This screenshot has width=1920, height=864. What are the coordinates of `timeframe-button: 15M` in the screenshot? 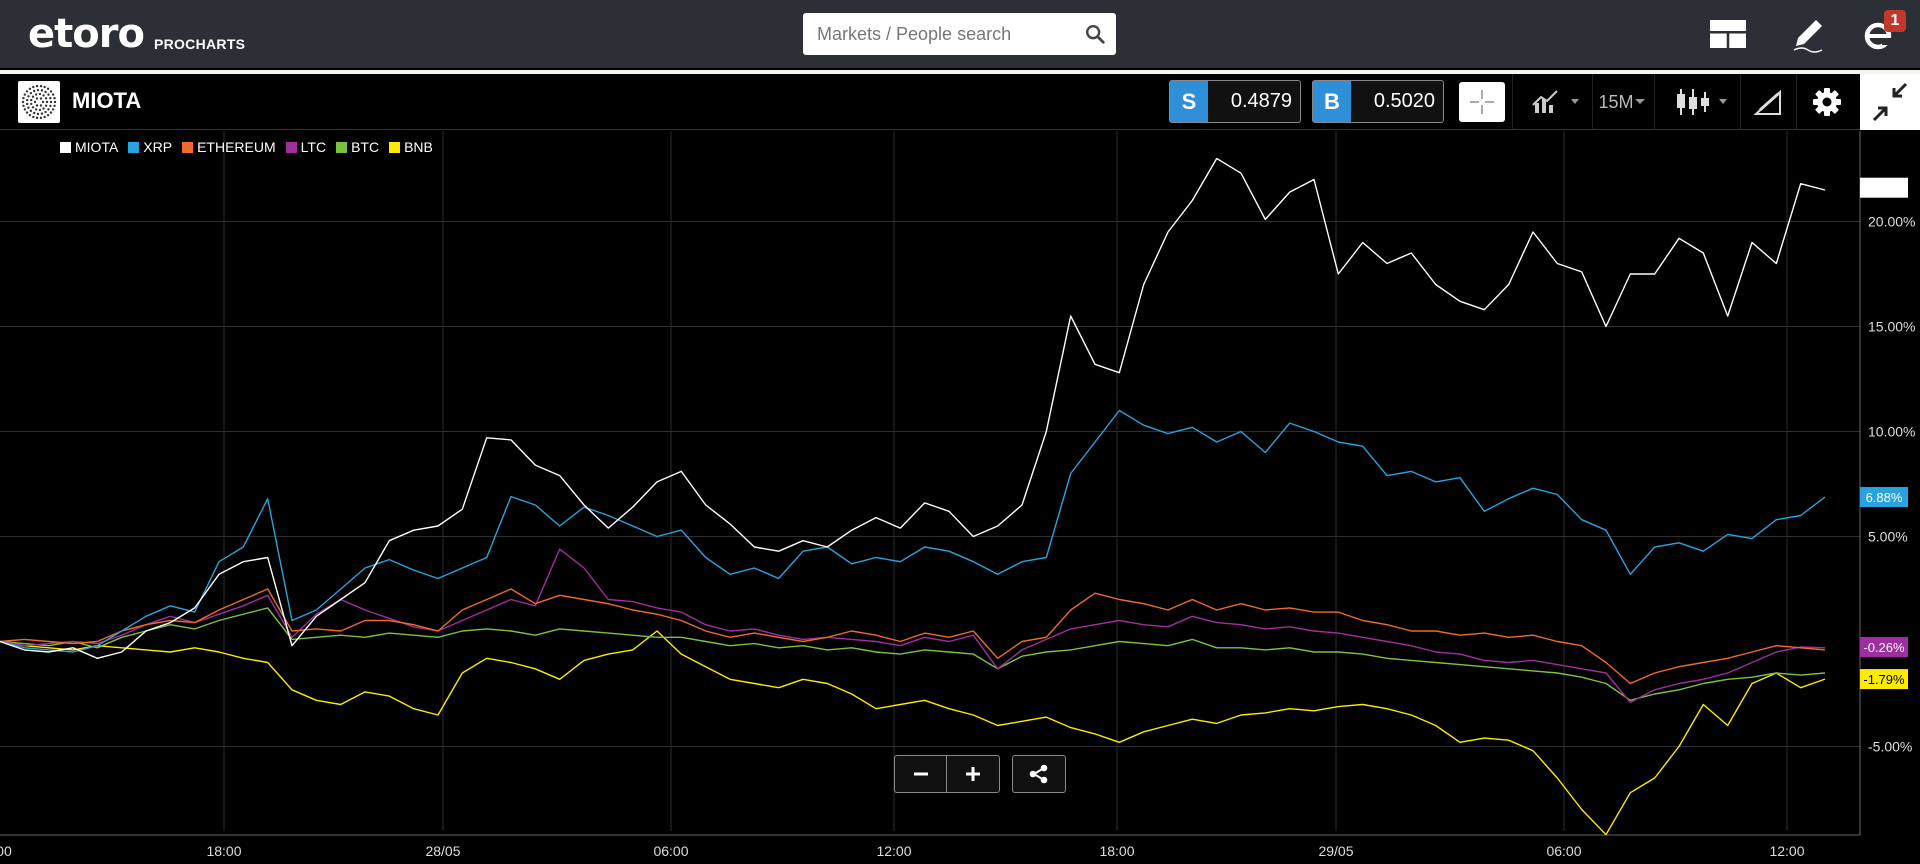 It's located at (1622, 102).